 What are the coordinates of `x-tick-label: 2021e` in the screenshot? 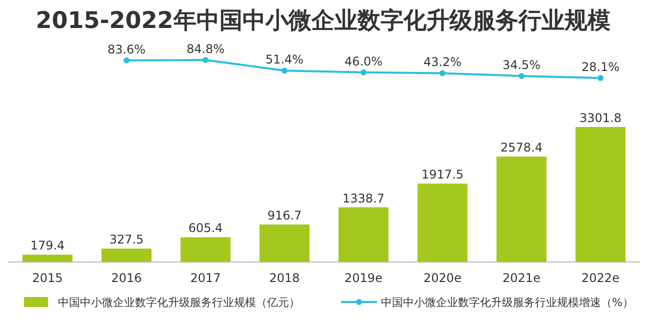 It's located at (521, 278).